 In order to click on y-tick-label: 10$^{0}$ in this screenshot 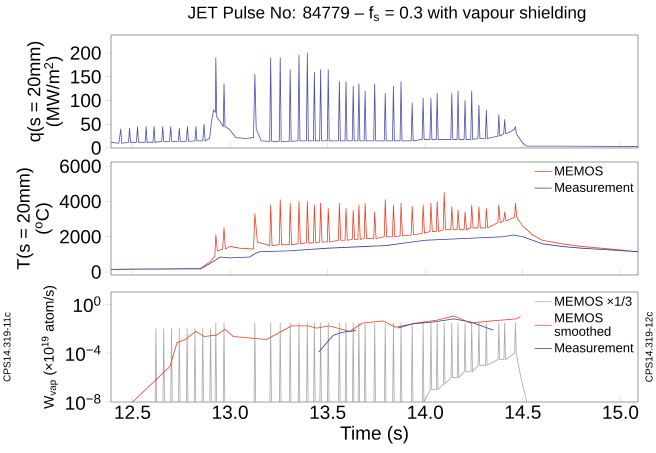, I will do `click(87, 304)`.